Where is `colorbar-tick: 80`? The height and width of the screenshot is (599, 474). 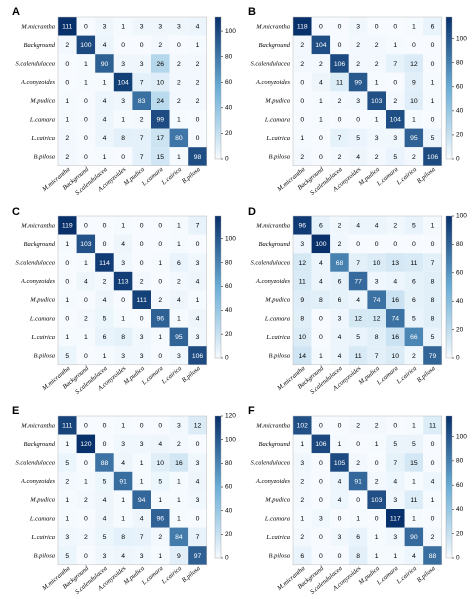 colorbar-tick: 80 is located at coordinates (229, 56).